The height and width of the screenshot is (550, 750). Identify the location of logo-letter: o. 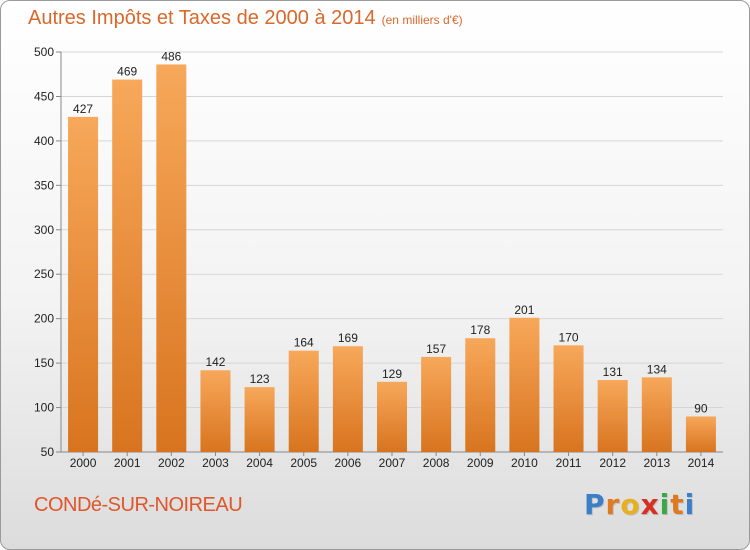
(630, 504).